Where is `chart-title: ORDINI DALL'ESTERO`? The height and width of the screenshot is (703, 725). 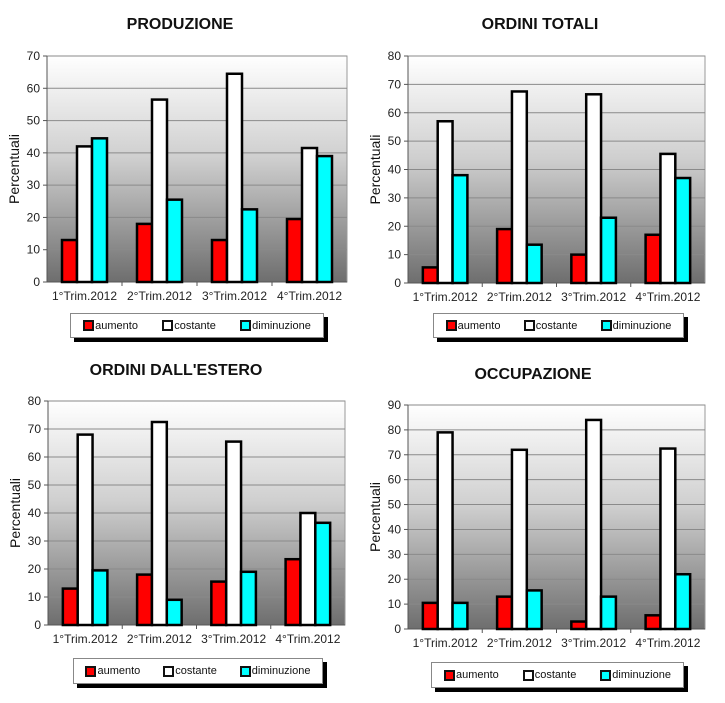 chart-title: ORDINI DALL'ESTERO is located at coordinates (176, 370).